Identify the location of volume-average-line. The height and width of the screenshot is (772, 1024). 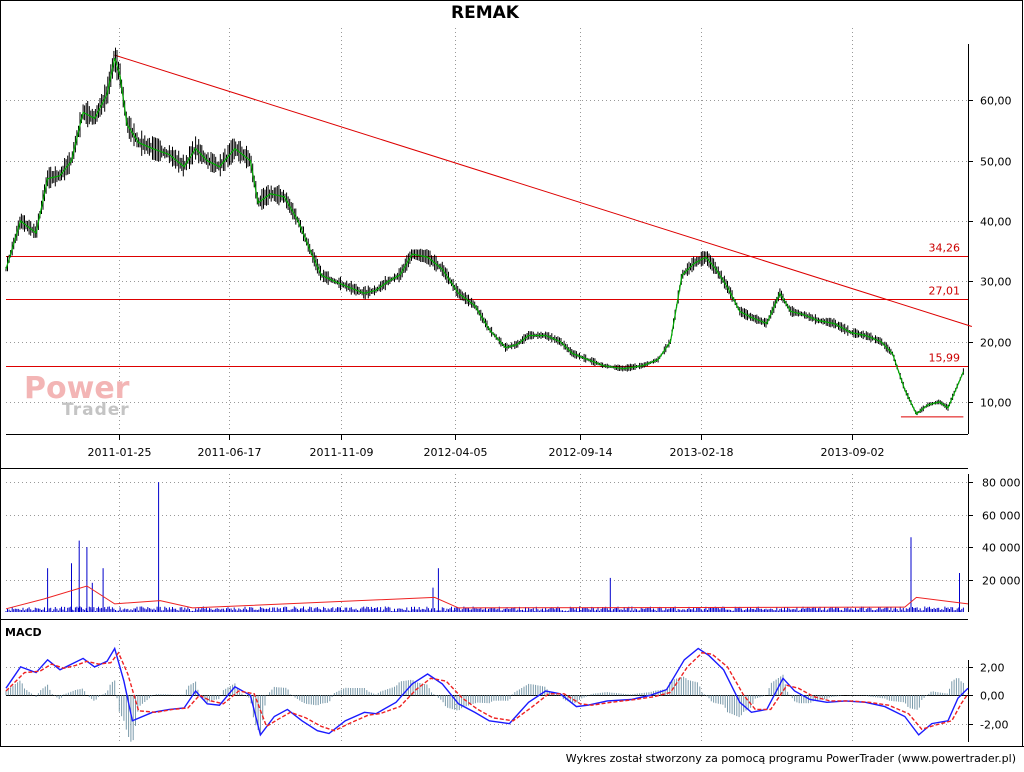
(487, 597).